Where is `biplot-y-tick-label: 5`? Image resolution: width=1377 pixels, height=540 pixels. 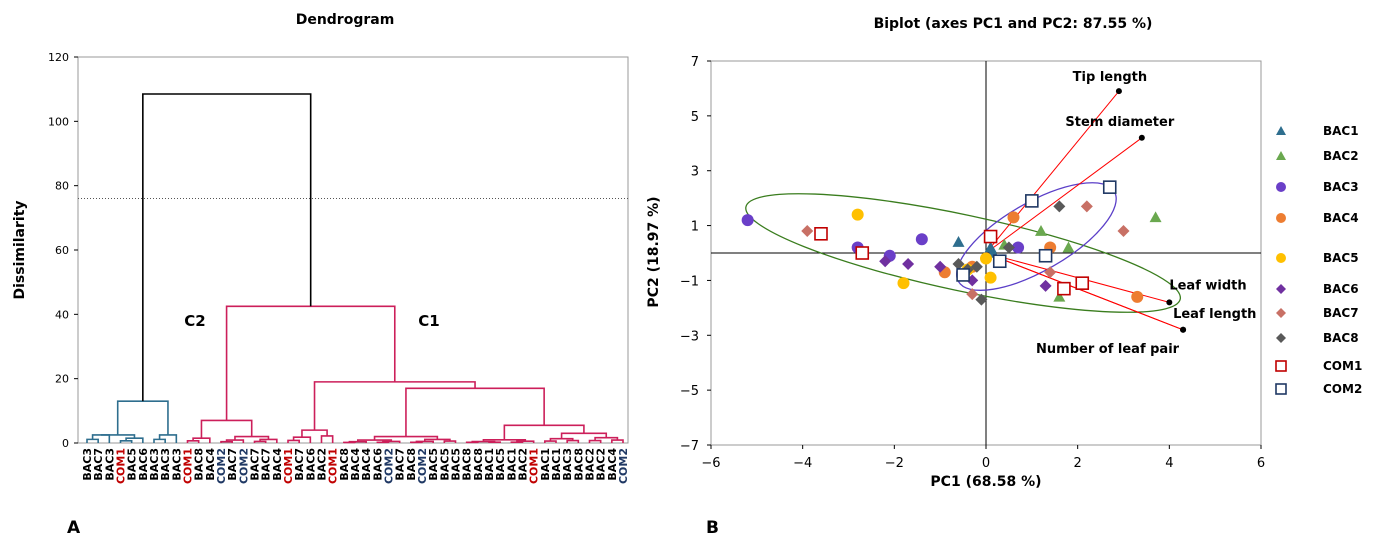
biplot-y-tick-label: 5 is located at coordinates (695, 117).